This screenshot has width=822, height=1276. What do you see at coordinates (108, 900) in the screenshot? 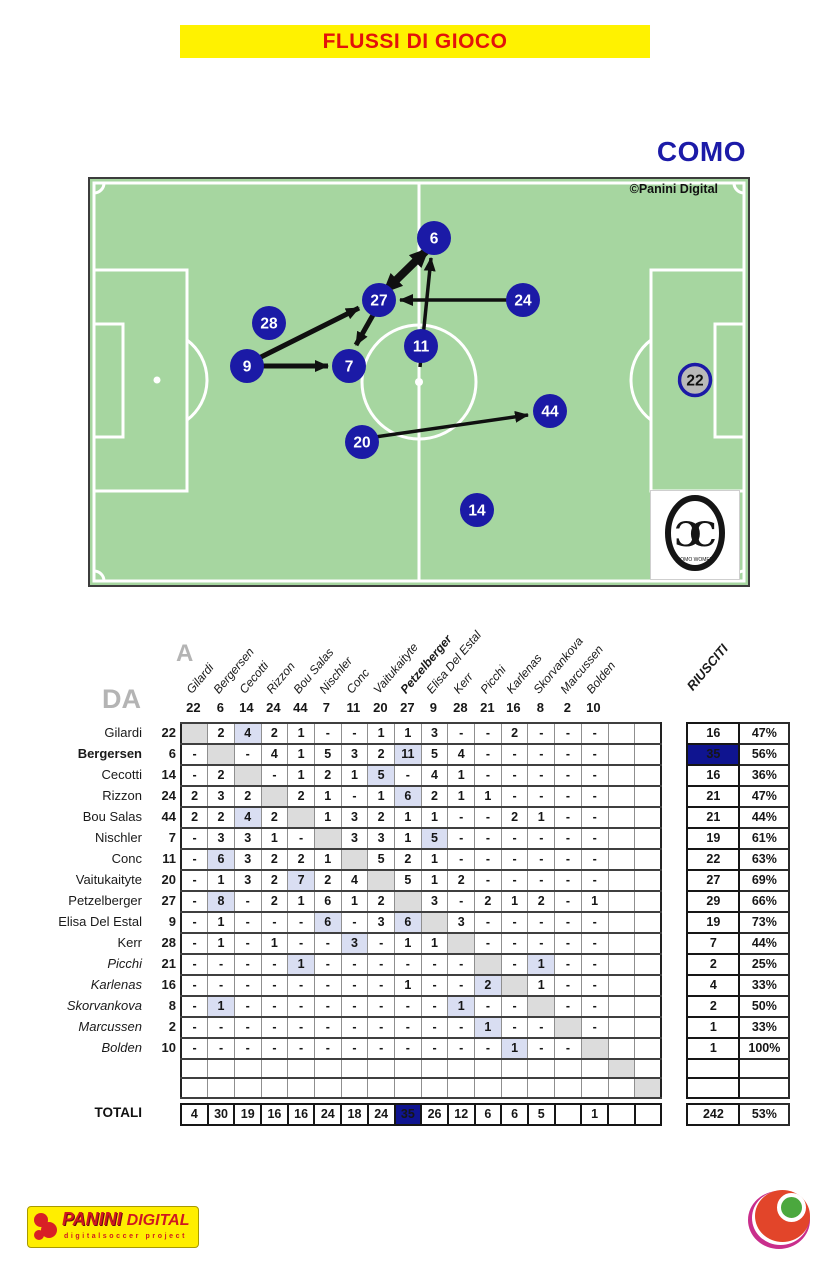
I see `row-label-27: Petzelberger 27` at bounding box center [108, 900].